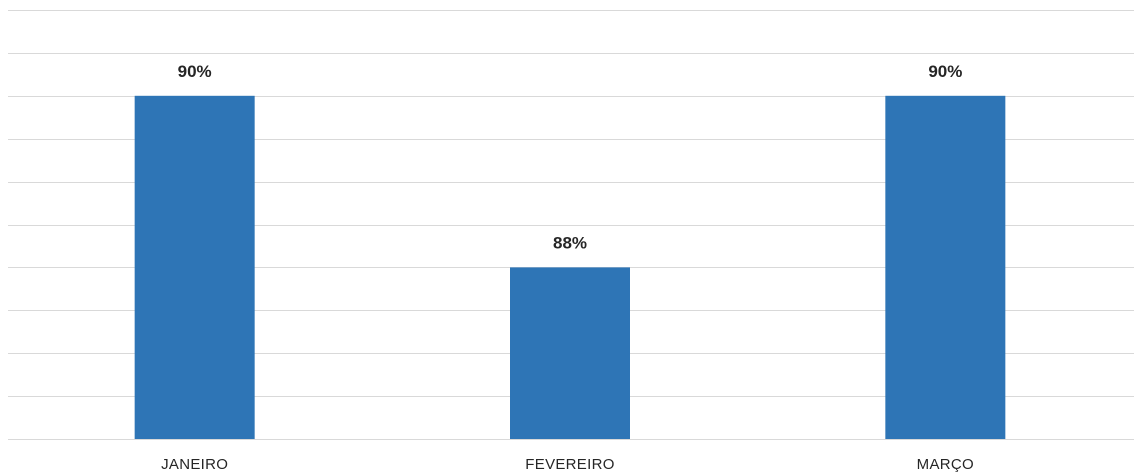 The width and height of the screenshot is (1142, 476). Describe the element at coordinates (945, 267) in the screenshot. I see `bar-mar-o` at that location.